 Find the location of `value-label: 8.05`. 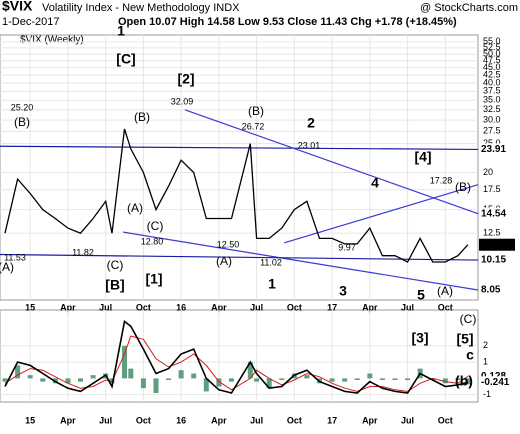

value-label: 8.05 is located at coordinates (491, 290).